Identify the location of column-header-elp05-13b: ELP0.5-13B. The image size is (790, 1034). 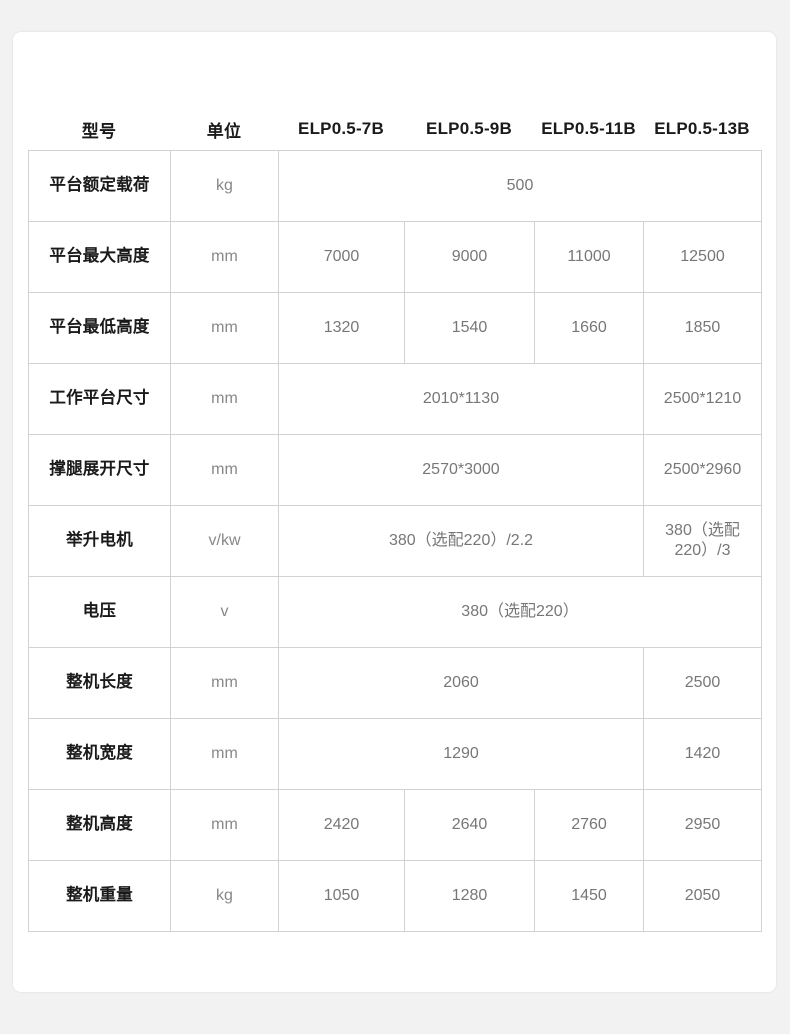
(702, 128).